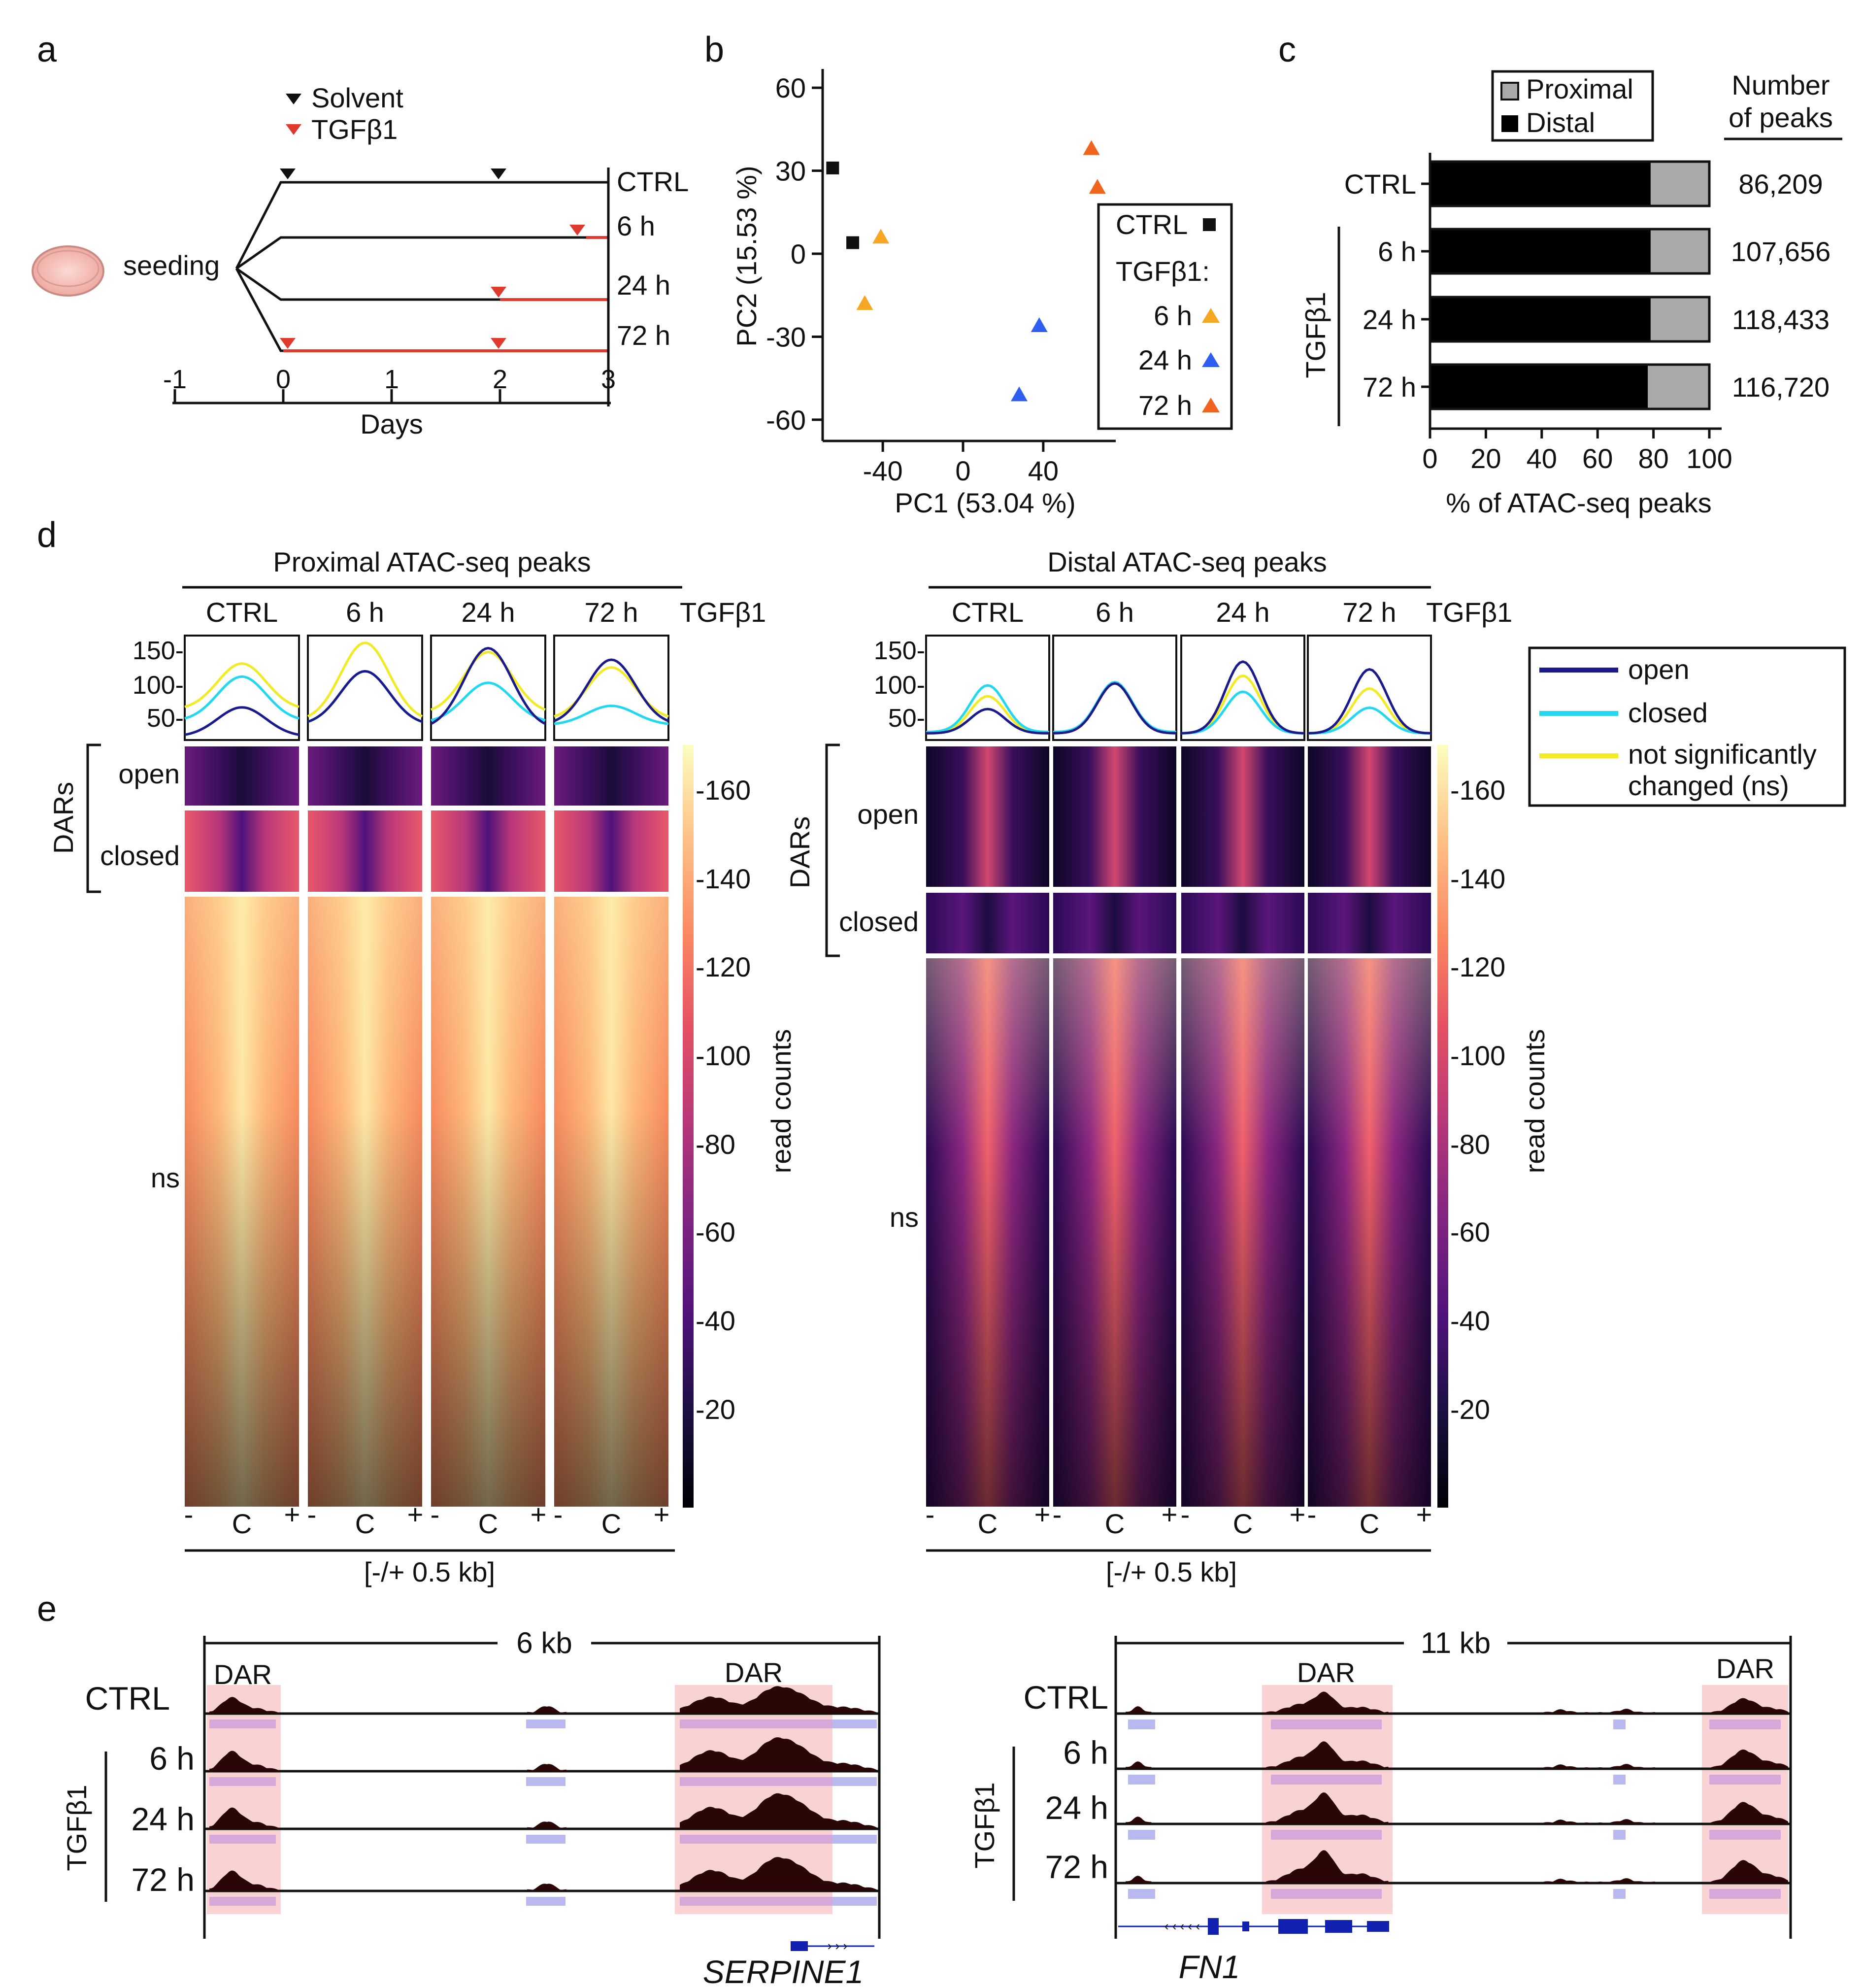 The image size is (1863, 1988). What do you see at coordinates (883, 470) in the screenshot?
I see `pca-x-tick-label: -40` at bounding box center [883, 470].